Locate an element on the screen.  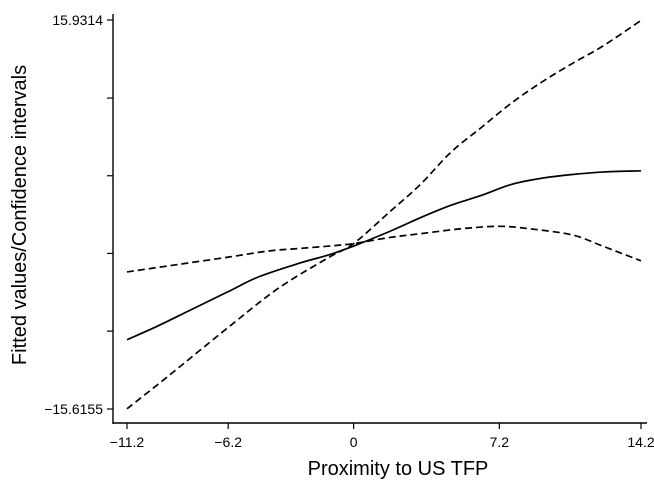
y-axis-ticks: −15.6155 15.9314 is located at coordinates (78, 214).